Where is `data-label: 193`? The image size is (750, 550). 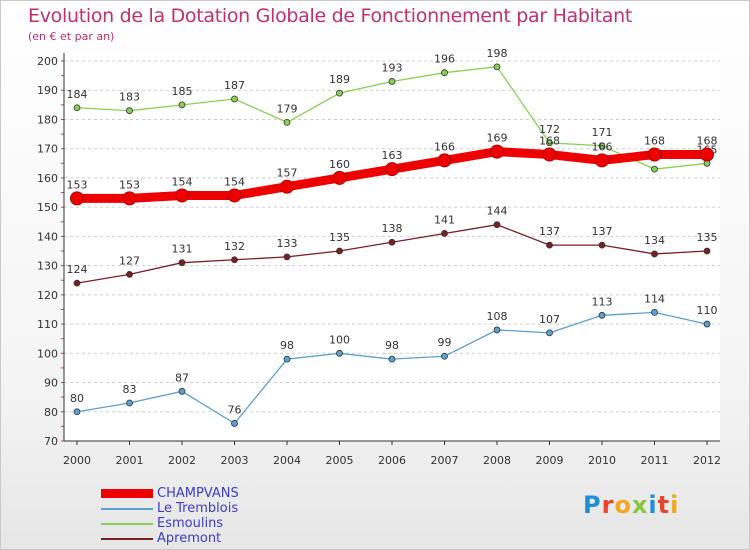
data-label: 193 is located at coordinates (392, 67).